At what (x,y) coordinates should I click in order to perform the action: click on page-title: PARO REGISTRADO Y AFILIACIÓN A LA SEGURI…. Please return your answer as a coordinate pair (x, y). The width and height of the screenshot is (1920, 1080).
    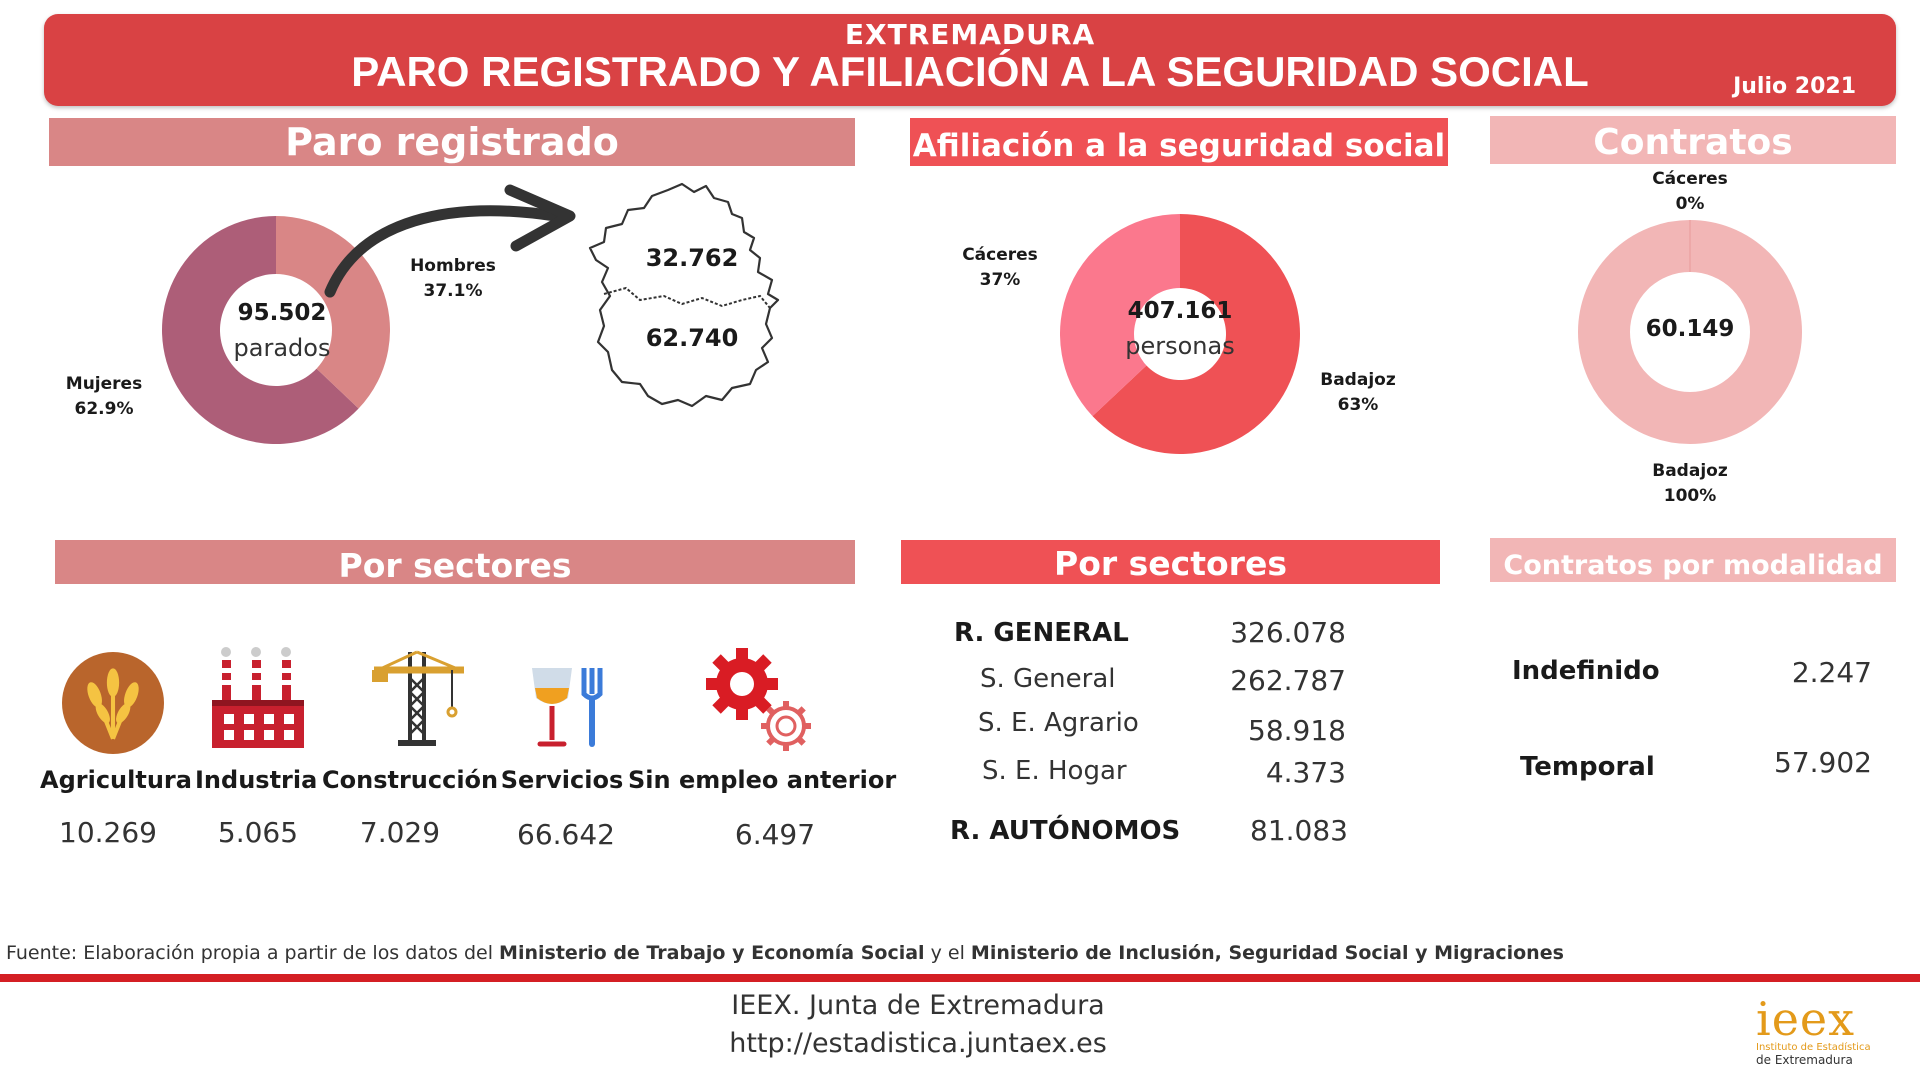
    Looking at the image, I should click on (970, 71).